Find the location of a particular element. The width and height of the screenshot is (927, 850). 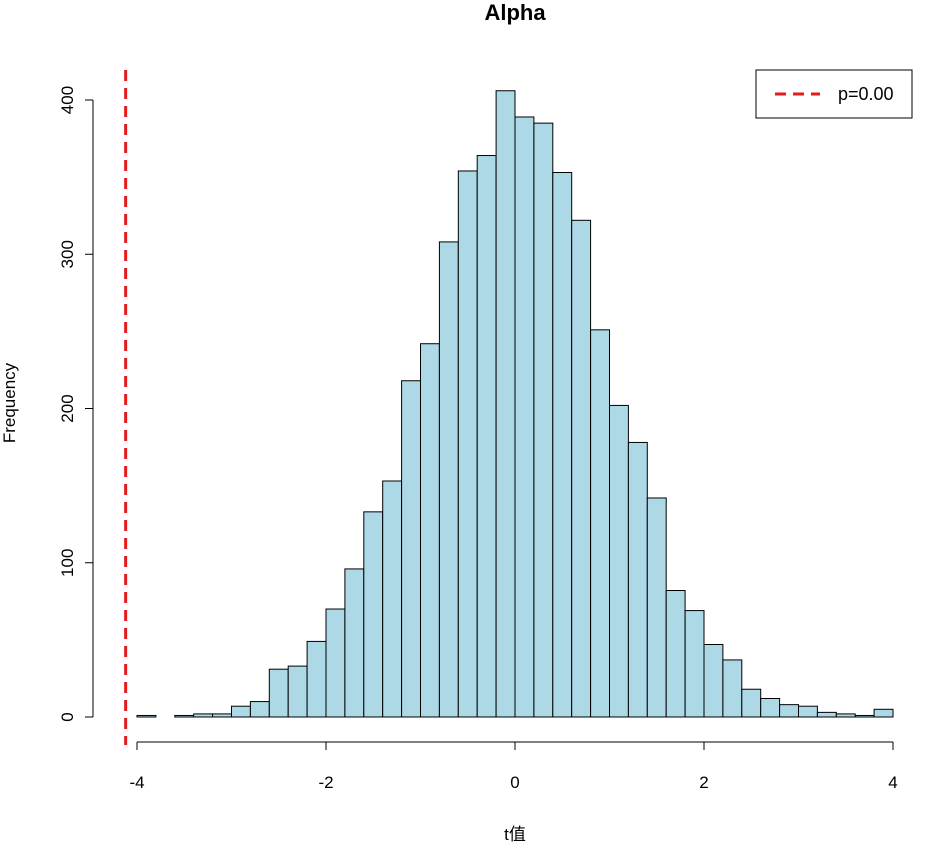

x-tick-label: 4 is located at coordinates (892, 782).